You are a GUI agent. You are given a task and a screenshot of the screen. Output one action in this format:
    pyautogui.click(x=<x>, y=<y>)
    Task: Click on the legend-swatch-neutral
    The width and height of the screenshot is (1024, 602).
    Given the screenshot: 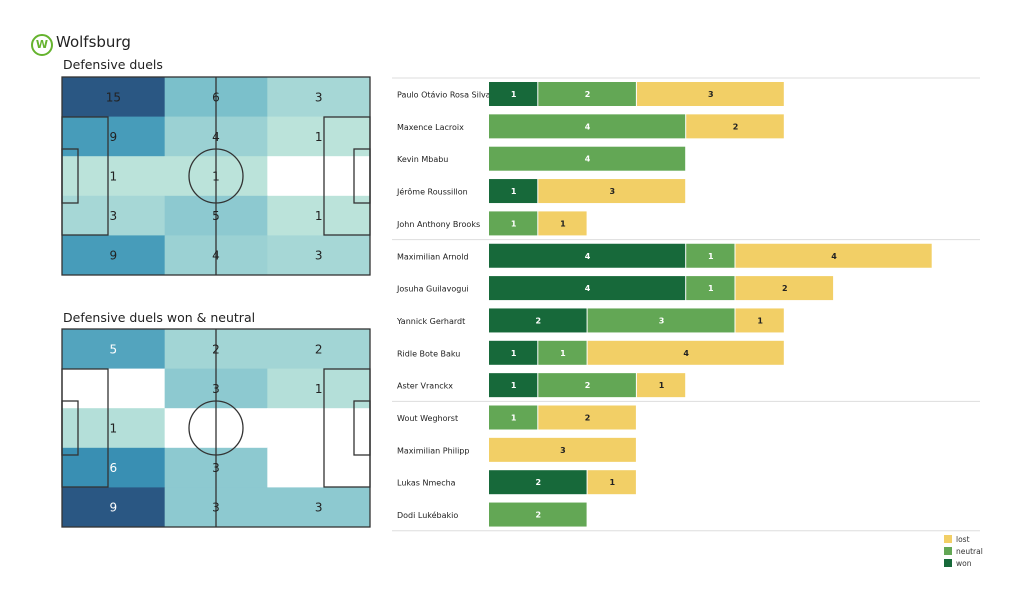 What is the action you would take?
    pyautogui.click(x=948, y=551)
    